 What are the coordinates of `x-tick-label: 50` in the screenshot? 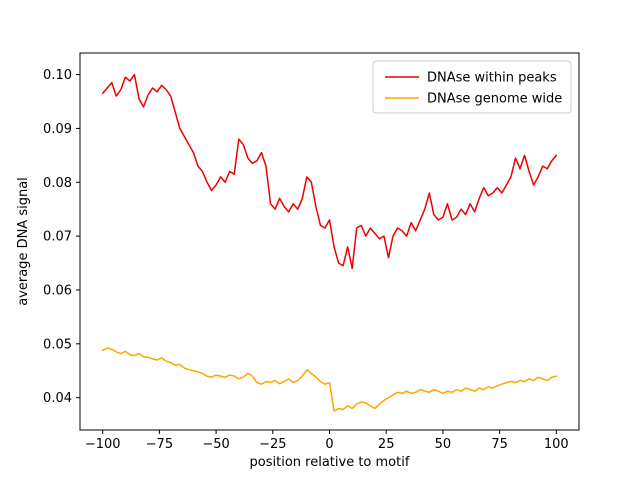 It's located at (443, 444).